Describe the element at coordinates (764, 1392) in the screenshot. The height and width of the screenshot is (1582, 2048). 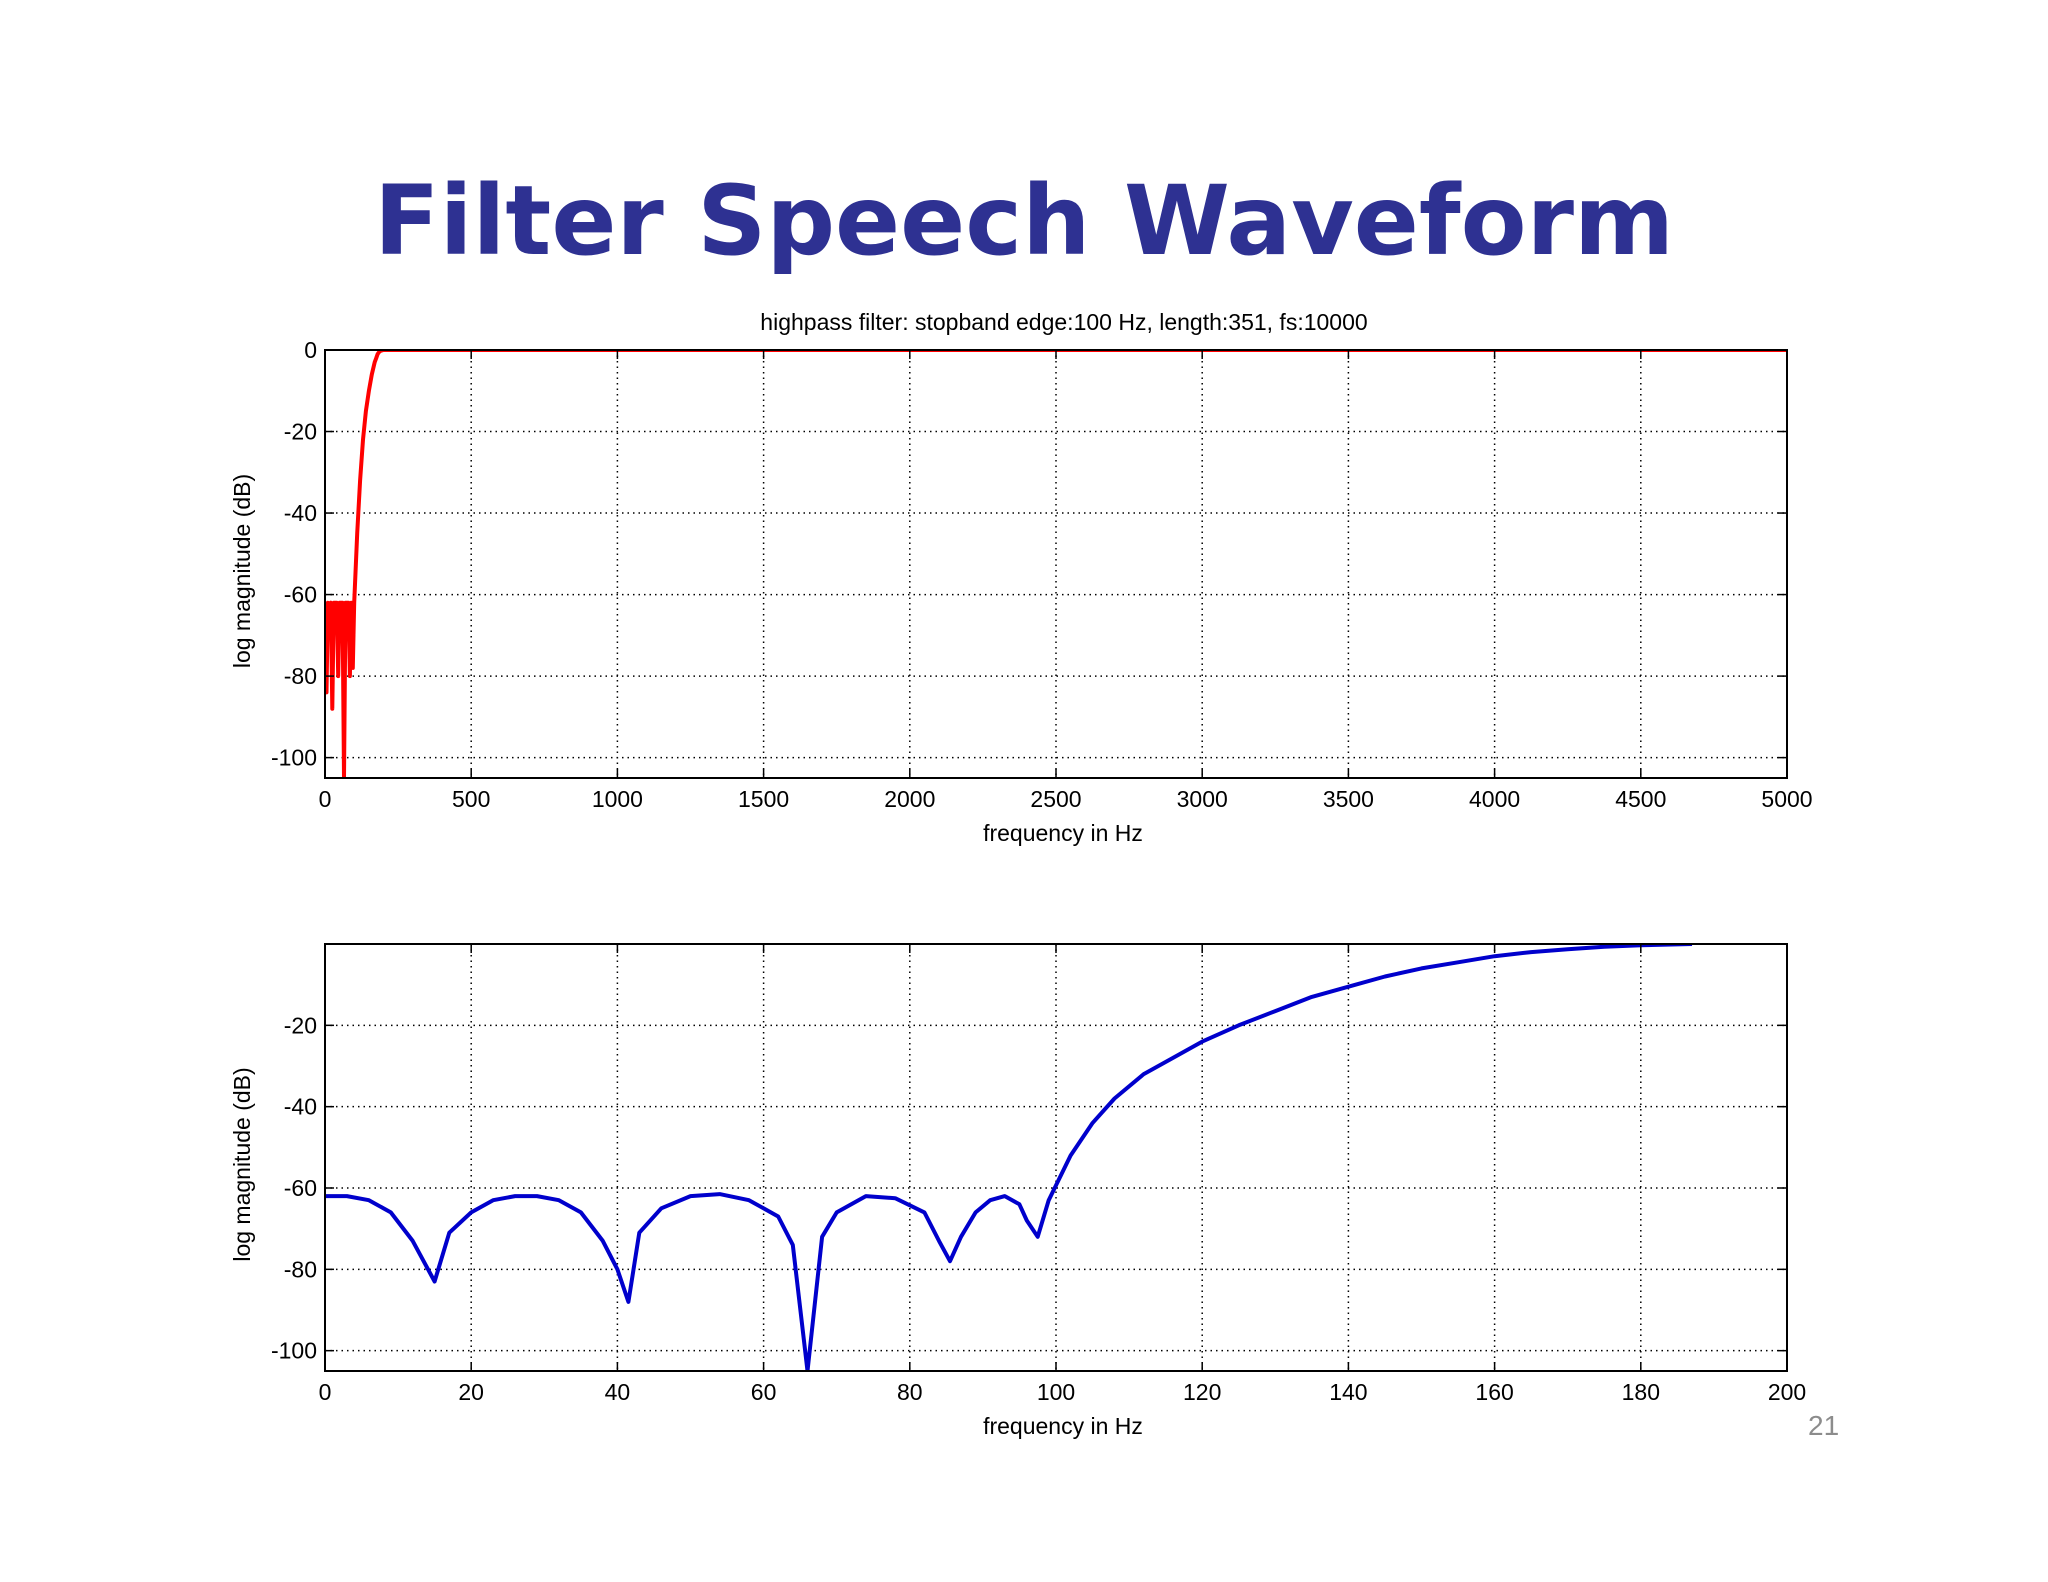
I see `x-tick-label: 60` at that location.